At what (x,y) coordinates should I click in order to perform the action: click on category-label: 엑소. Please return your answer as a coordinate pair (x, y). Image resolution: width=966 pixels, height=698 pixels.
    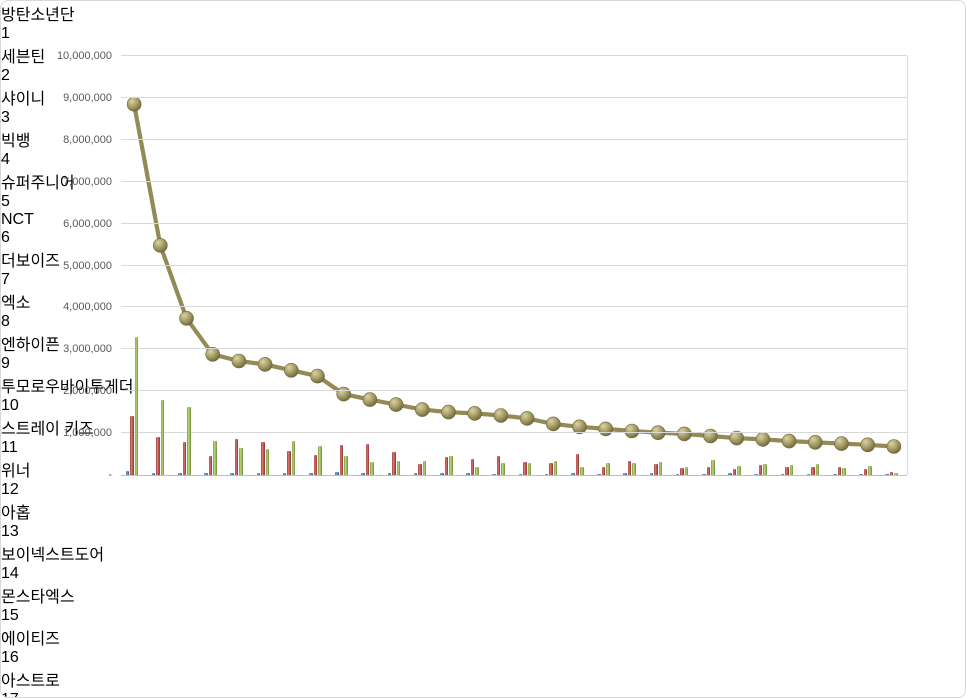
    Looking at the image, I should click on (16, 303).